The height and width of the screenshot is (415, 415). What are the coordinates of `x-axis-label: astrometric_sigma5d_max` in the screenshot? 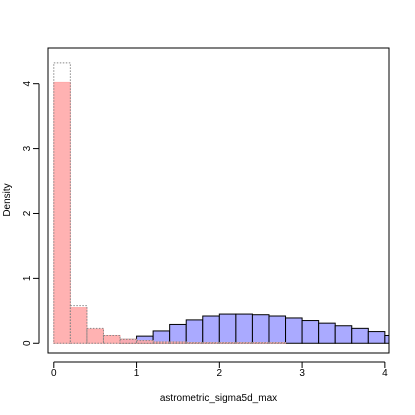 It's located at (218, 398).